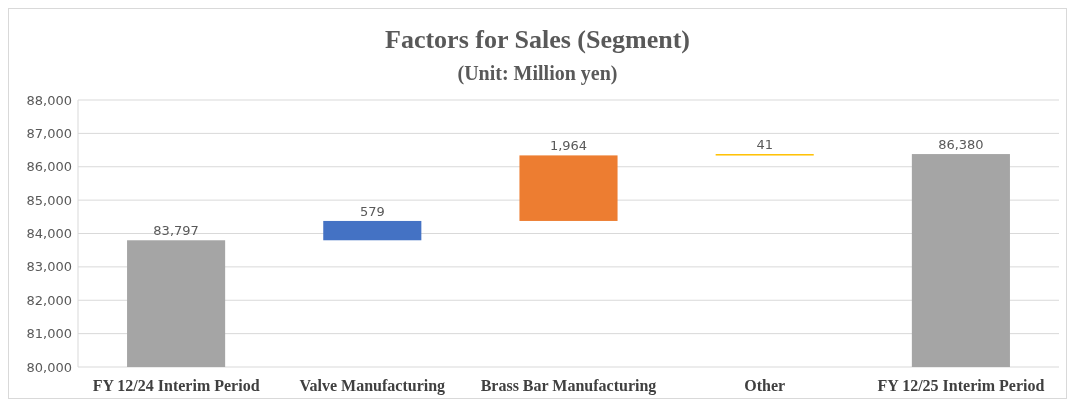 The width and height of the screenshot is (1075, 407). Describe the element at coordinates (49, 167) in the screenshot. I see `y-tick-label: 86,000` at that location.